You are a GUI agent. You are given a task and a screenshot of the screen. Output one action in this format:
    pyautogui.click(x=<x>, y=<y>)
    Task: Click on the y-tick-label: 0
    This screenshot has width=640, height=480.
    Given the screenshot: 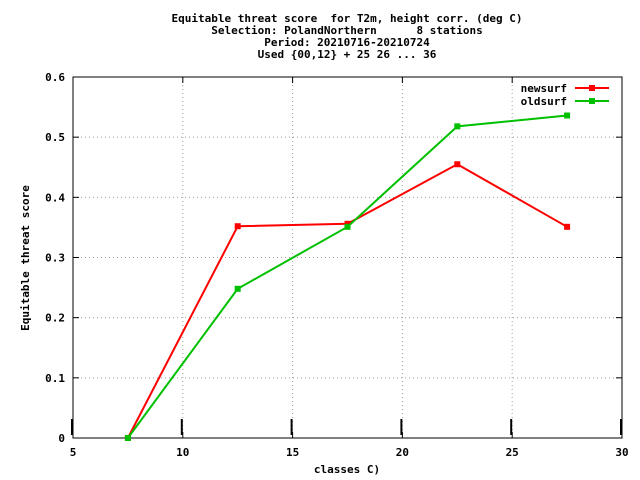 What is the action you would take?
    pyautogui.click(x=61, y=438)
    